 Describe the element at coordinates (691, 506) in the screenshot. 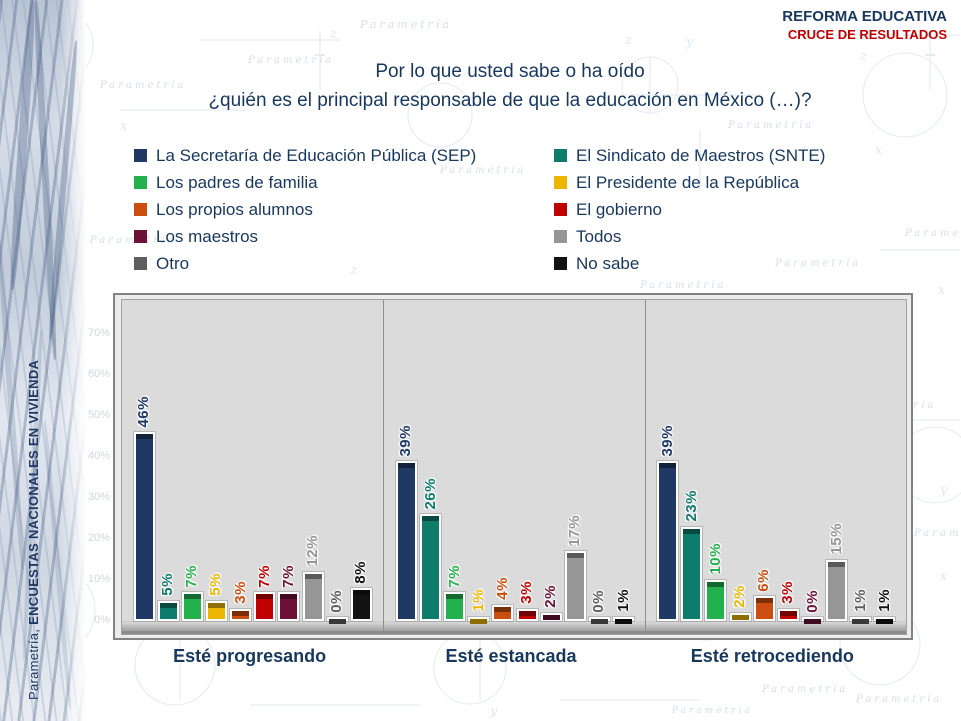

I see `bar-value-label: 23%` at that location.